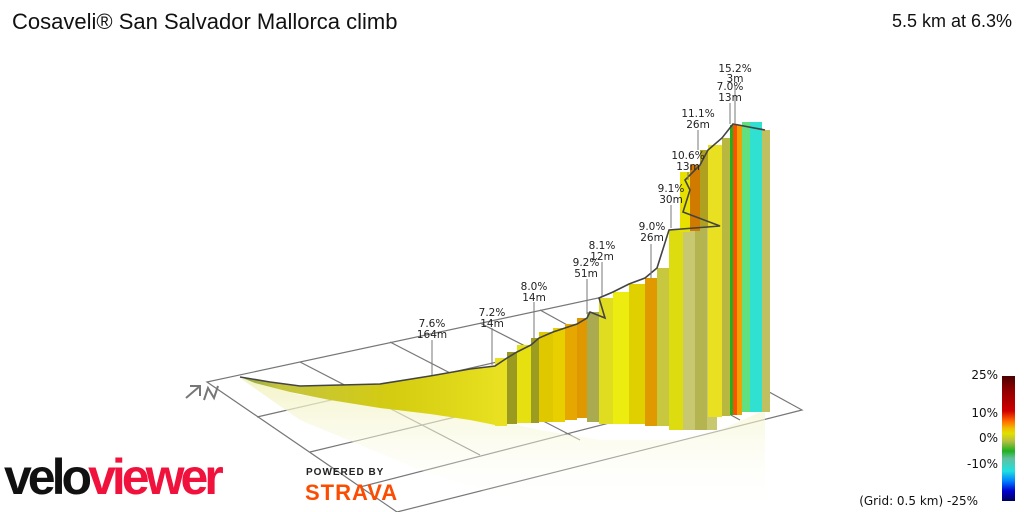 The width and height of the screenshot is (1024, 512). I want to click on grid-note-text: (Grid: 0.5 km), so click(901, 501).